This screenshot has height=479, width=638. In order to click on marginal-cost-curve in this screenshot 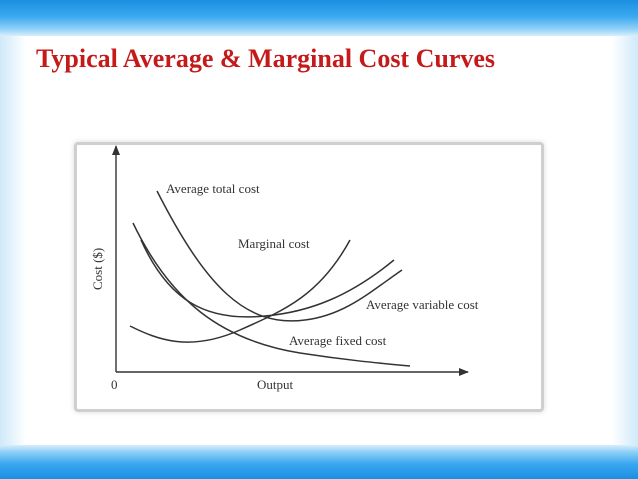, I will do `click(240, 291)`.